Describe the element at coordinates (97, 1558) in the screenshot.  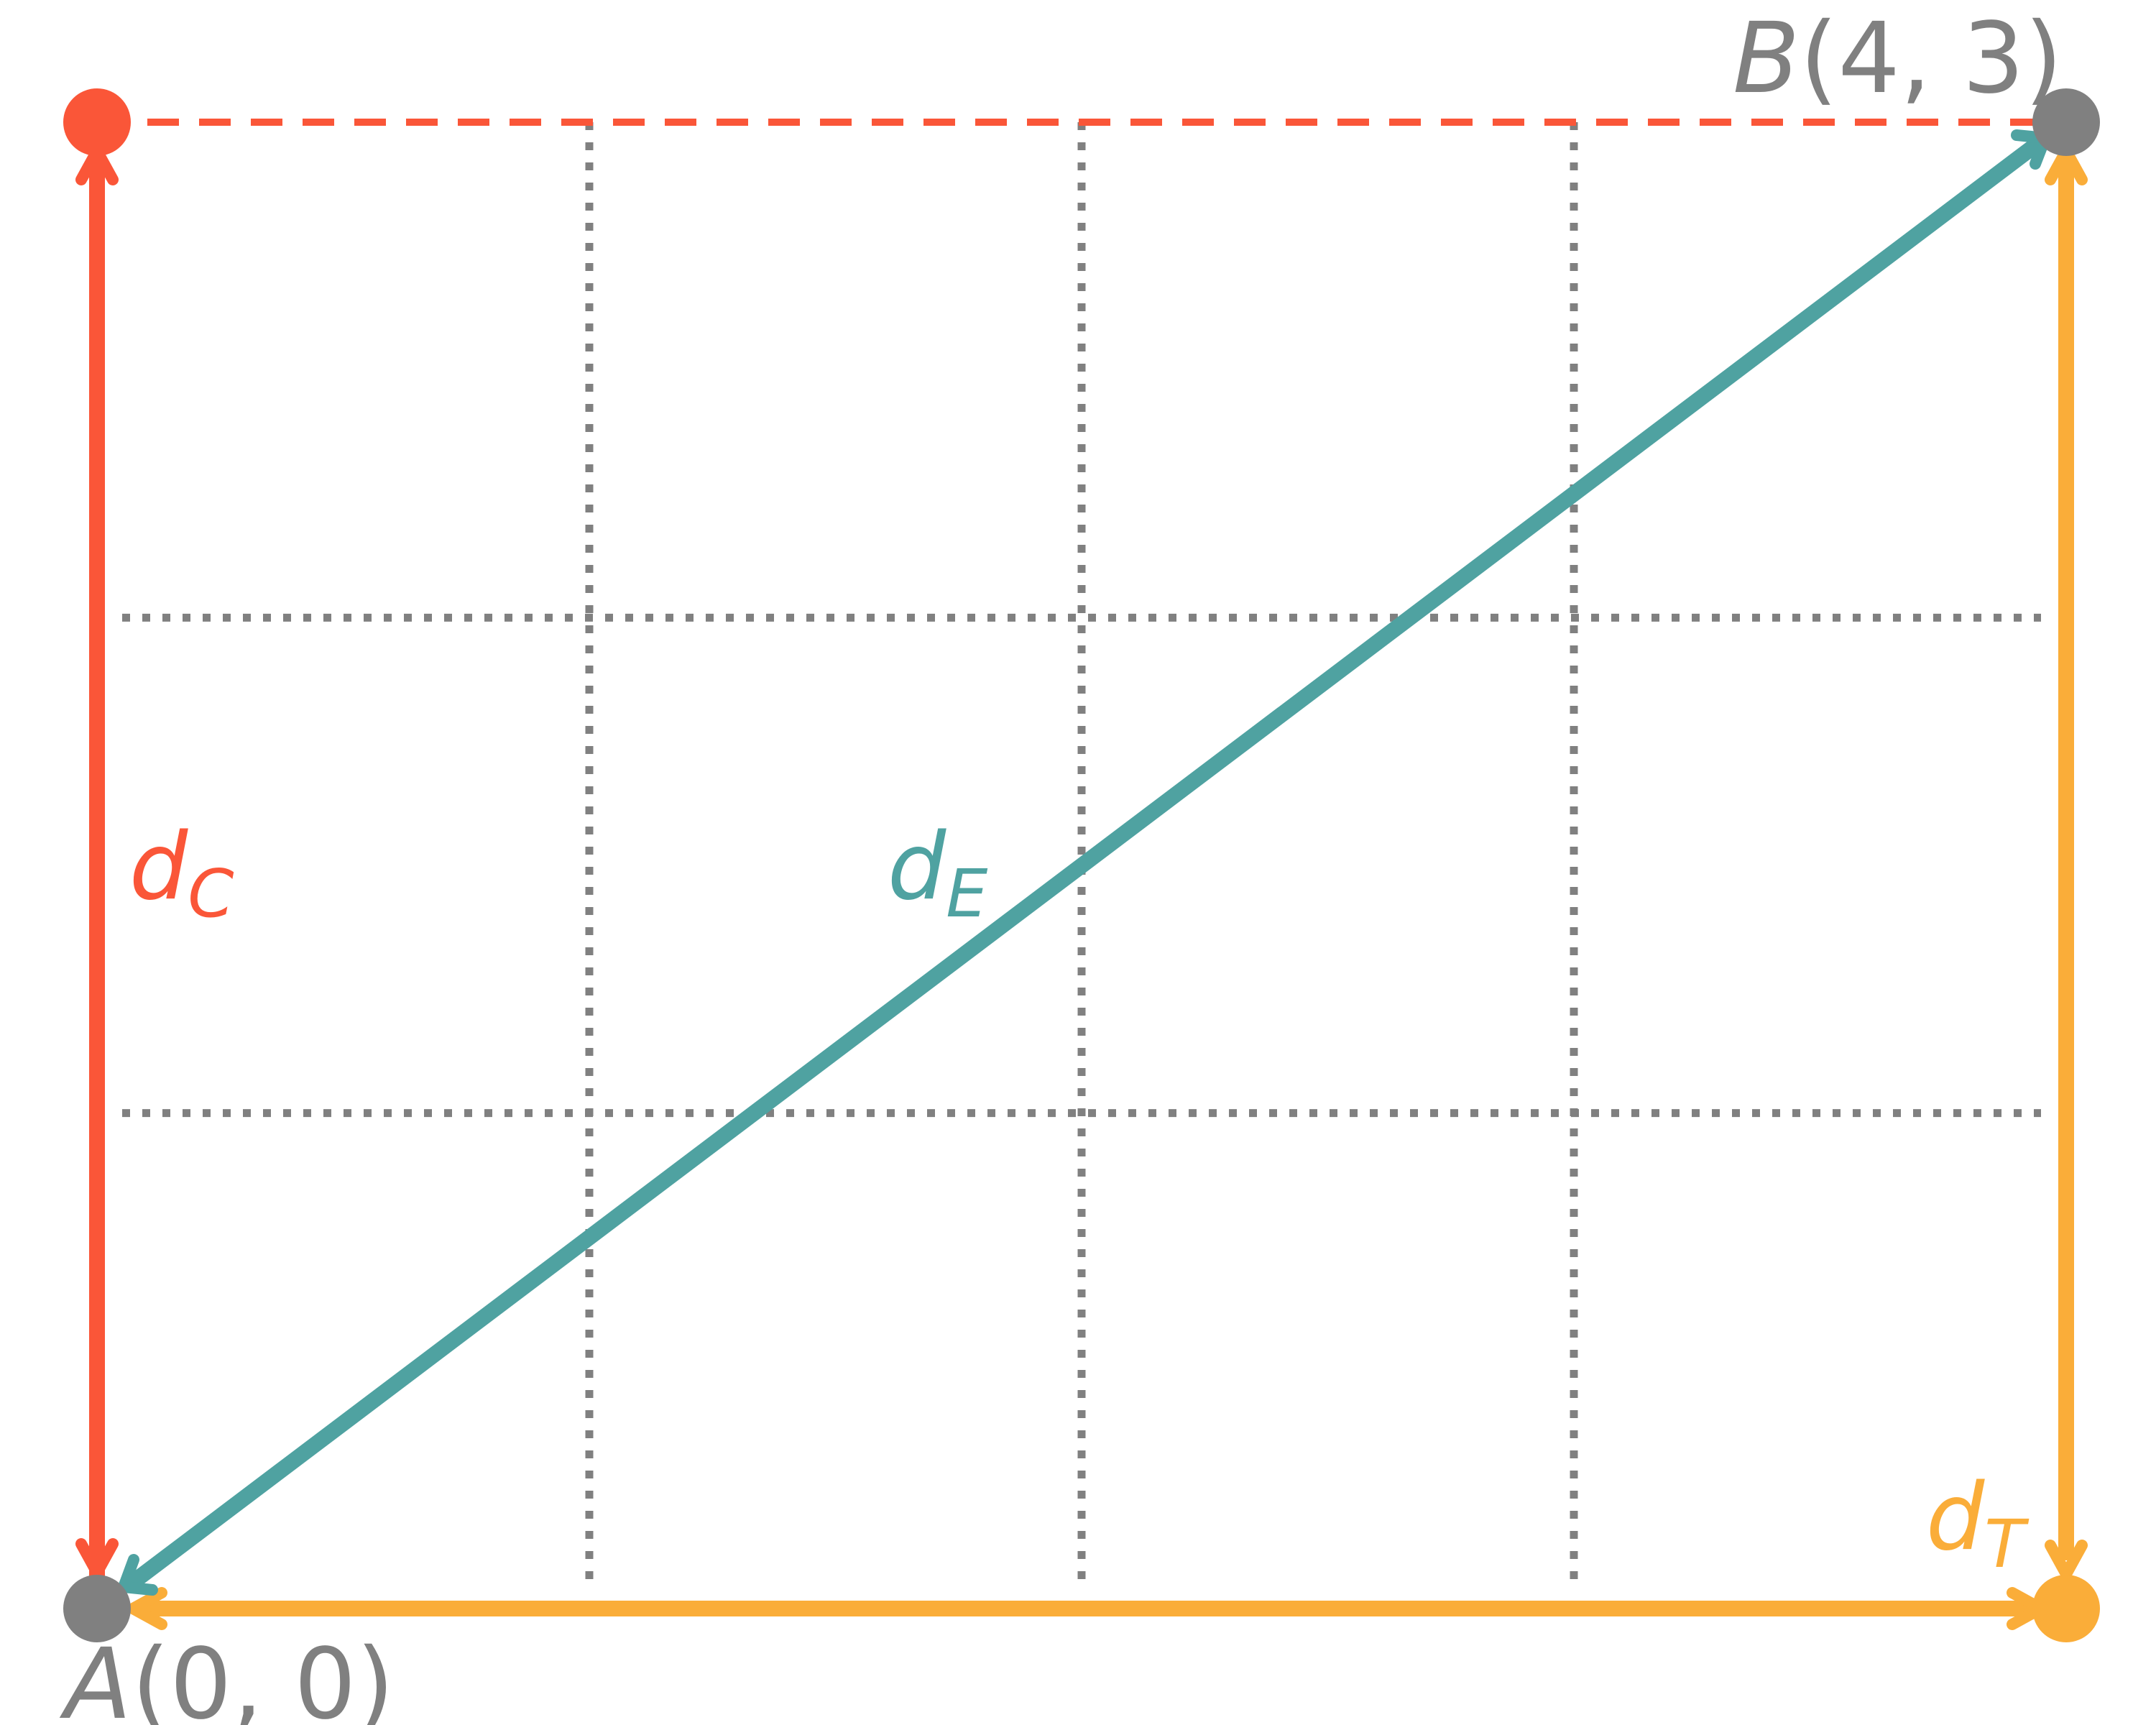
I see `chebyshev-arrowhead-bottom` at that location.